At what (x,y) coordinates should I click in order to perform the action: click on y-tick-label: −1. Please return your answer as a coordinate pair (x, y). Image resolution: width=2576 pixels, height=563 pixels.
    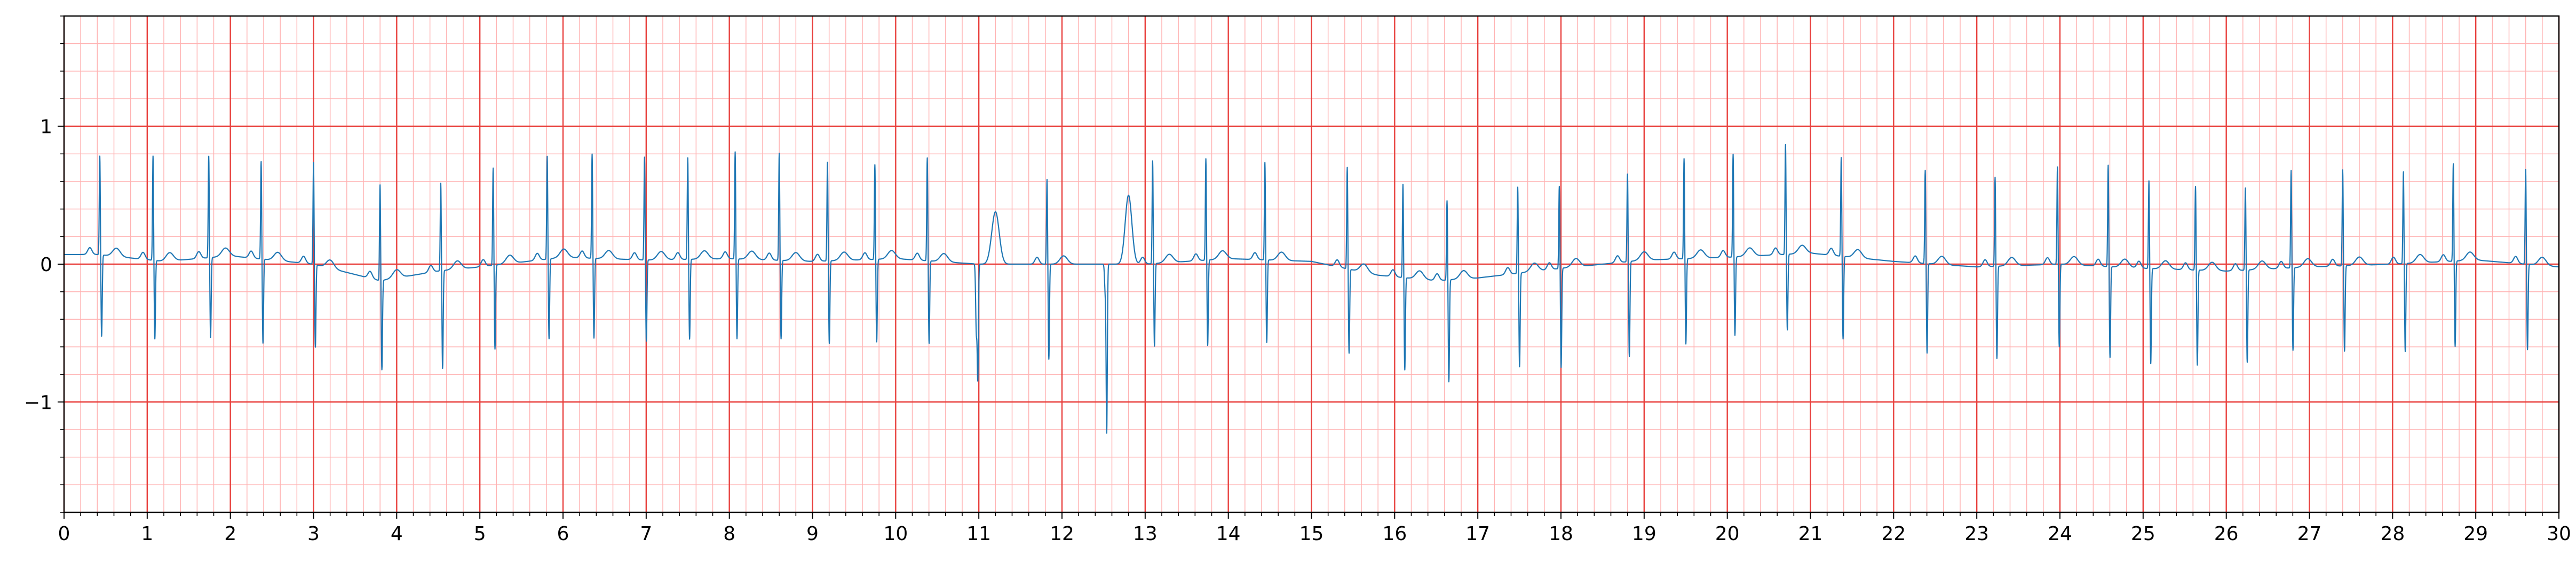
    Looking at the image, I should click on (38, 403).